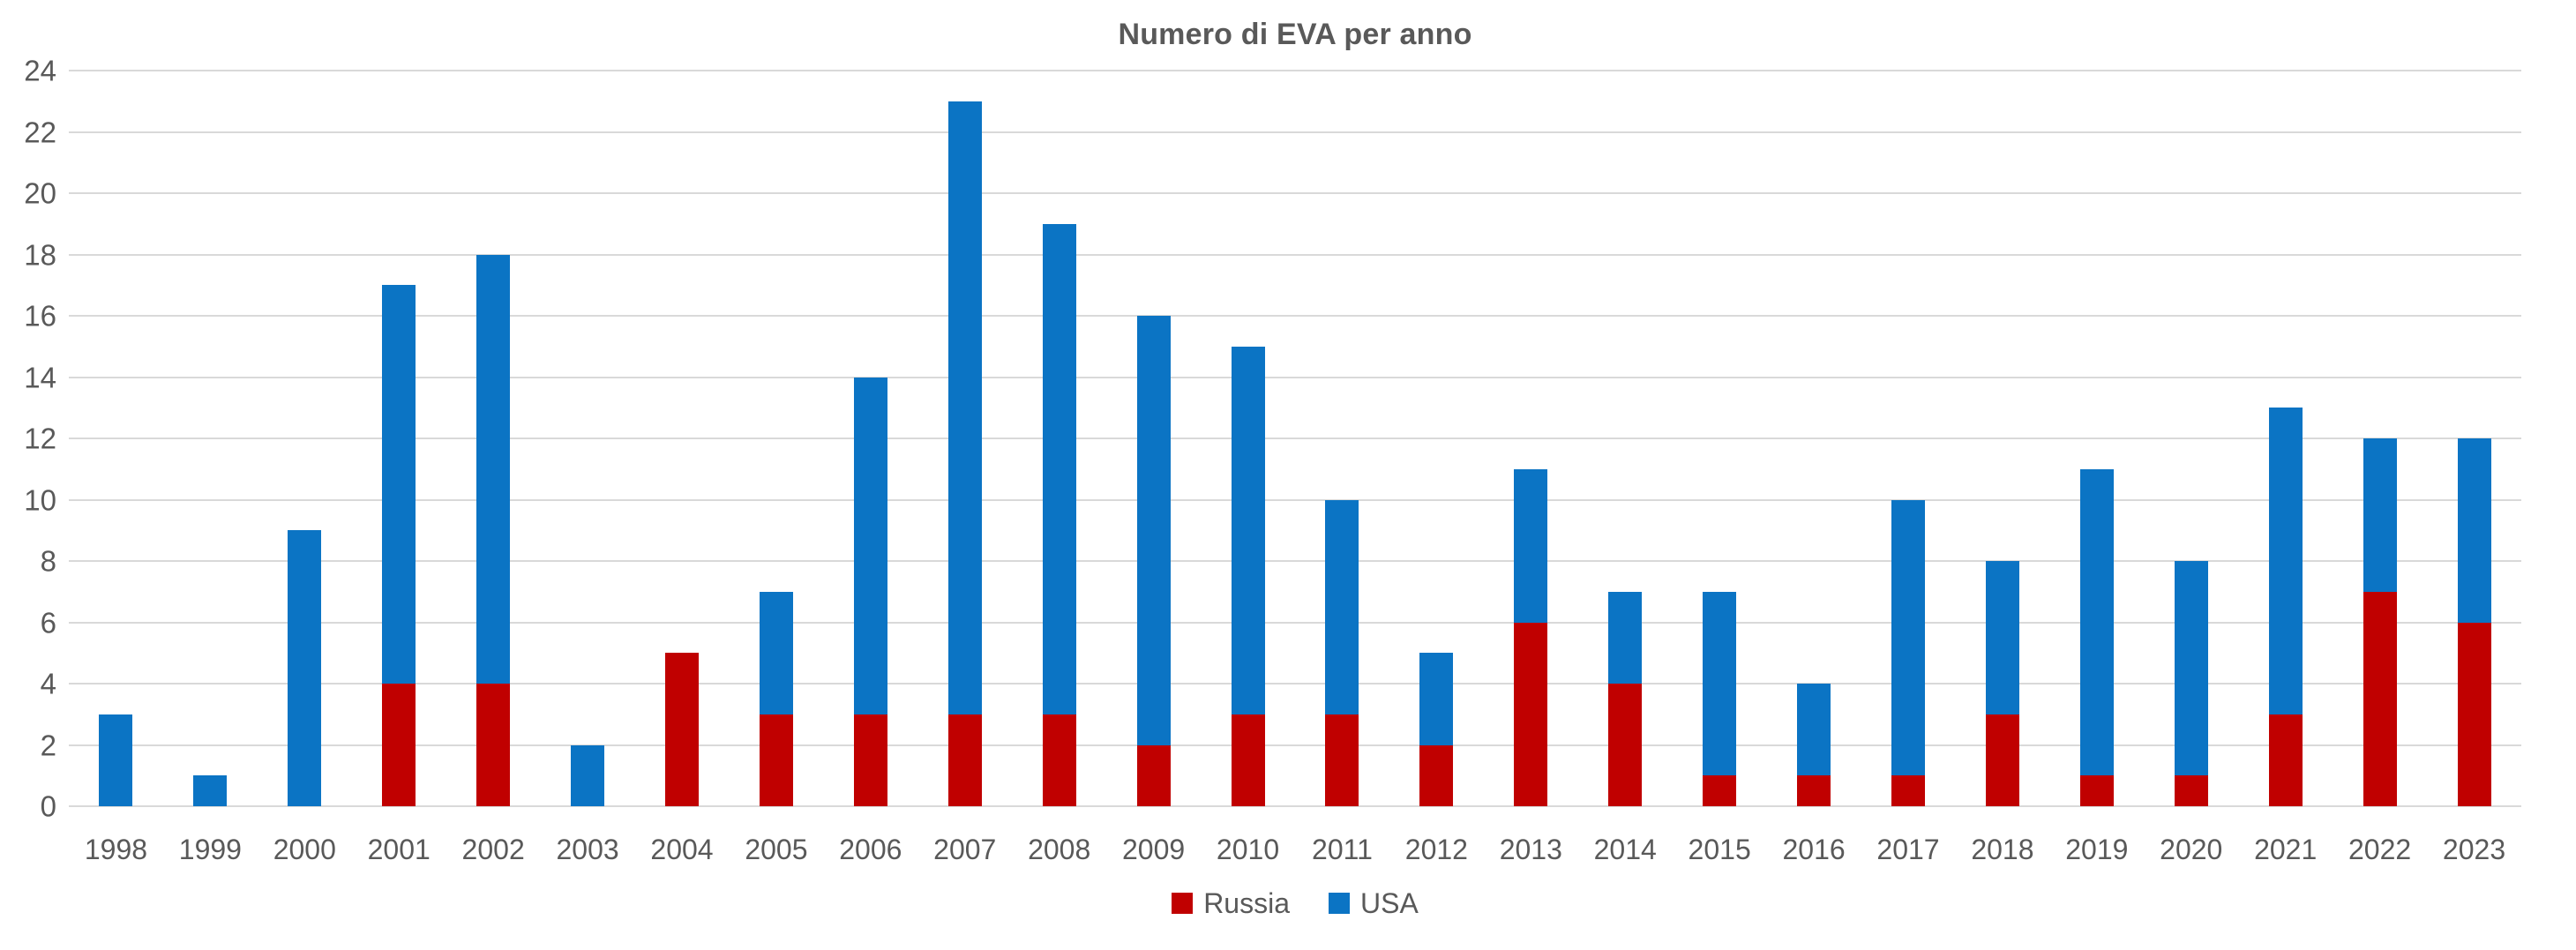  I want to click on y-axis-tick-label: 8, so click(48, 561).